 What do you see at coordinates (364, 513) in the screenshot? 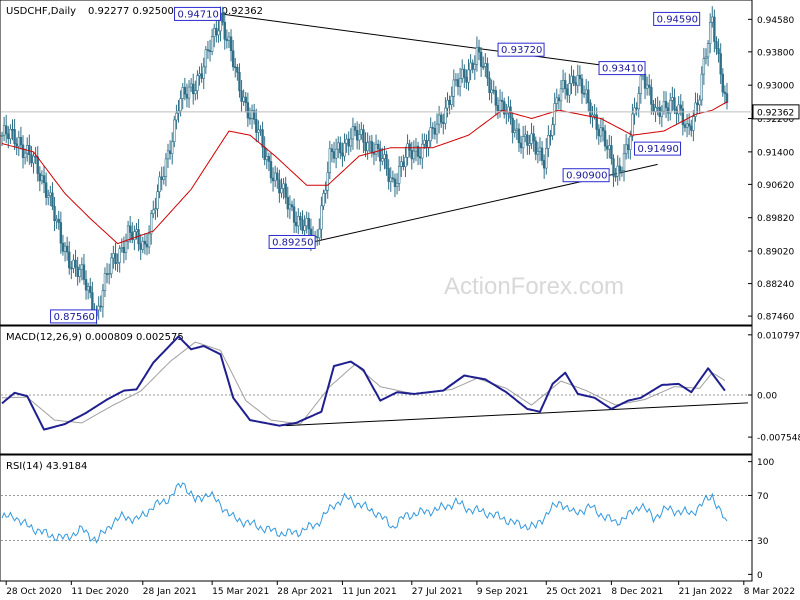
I see `rsi-line` at bounding box center [364, 513].